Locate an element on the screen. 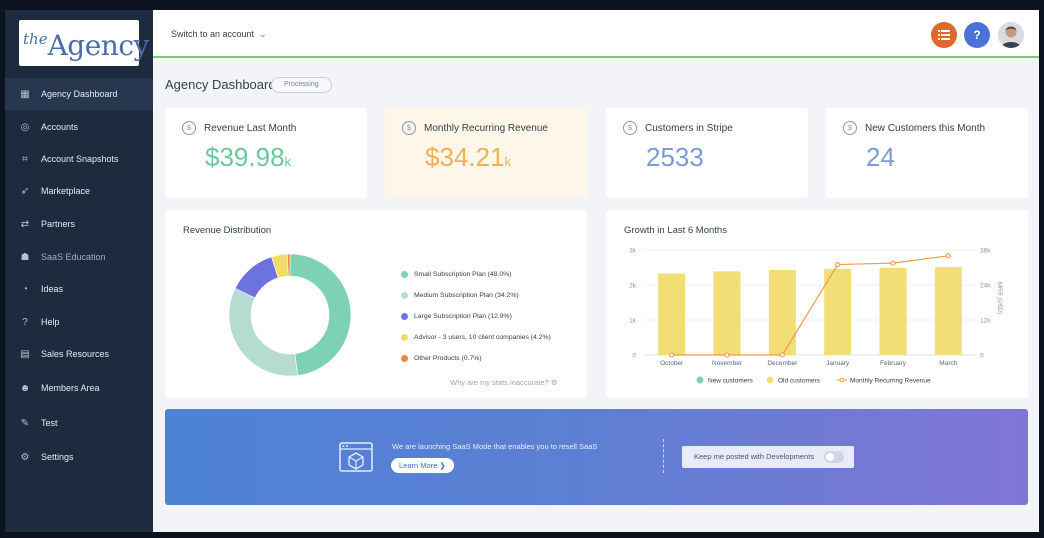  legend-label: Old customers is located at coordinates (799, 381).